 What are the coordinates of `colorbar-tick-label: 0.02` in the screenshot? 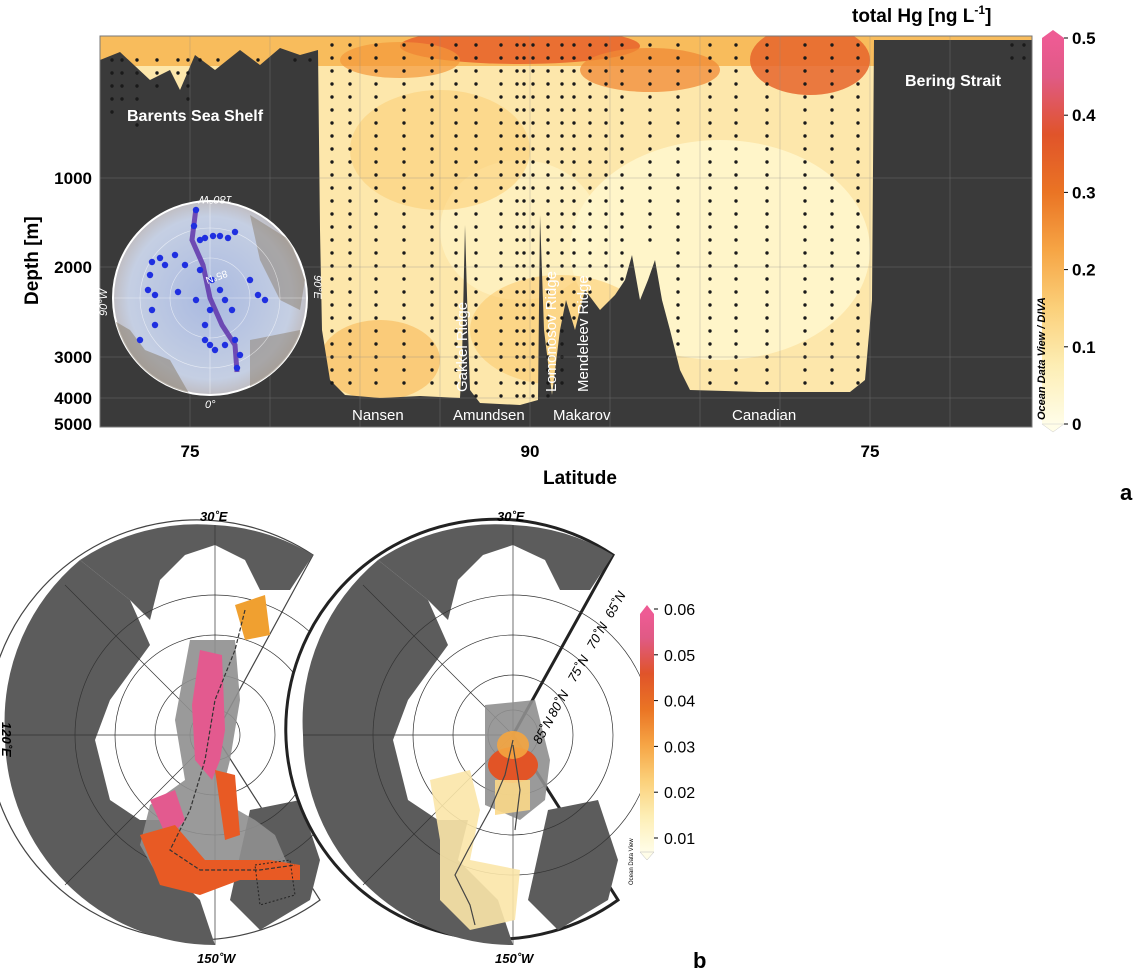 It's located at (679, 793).